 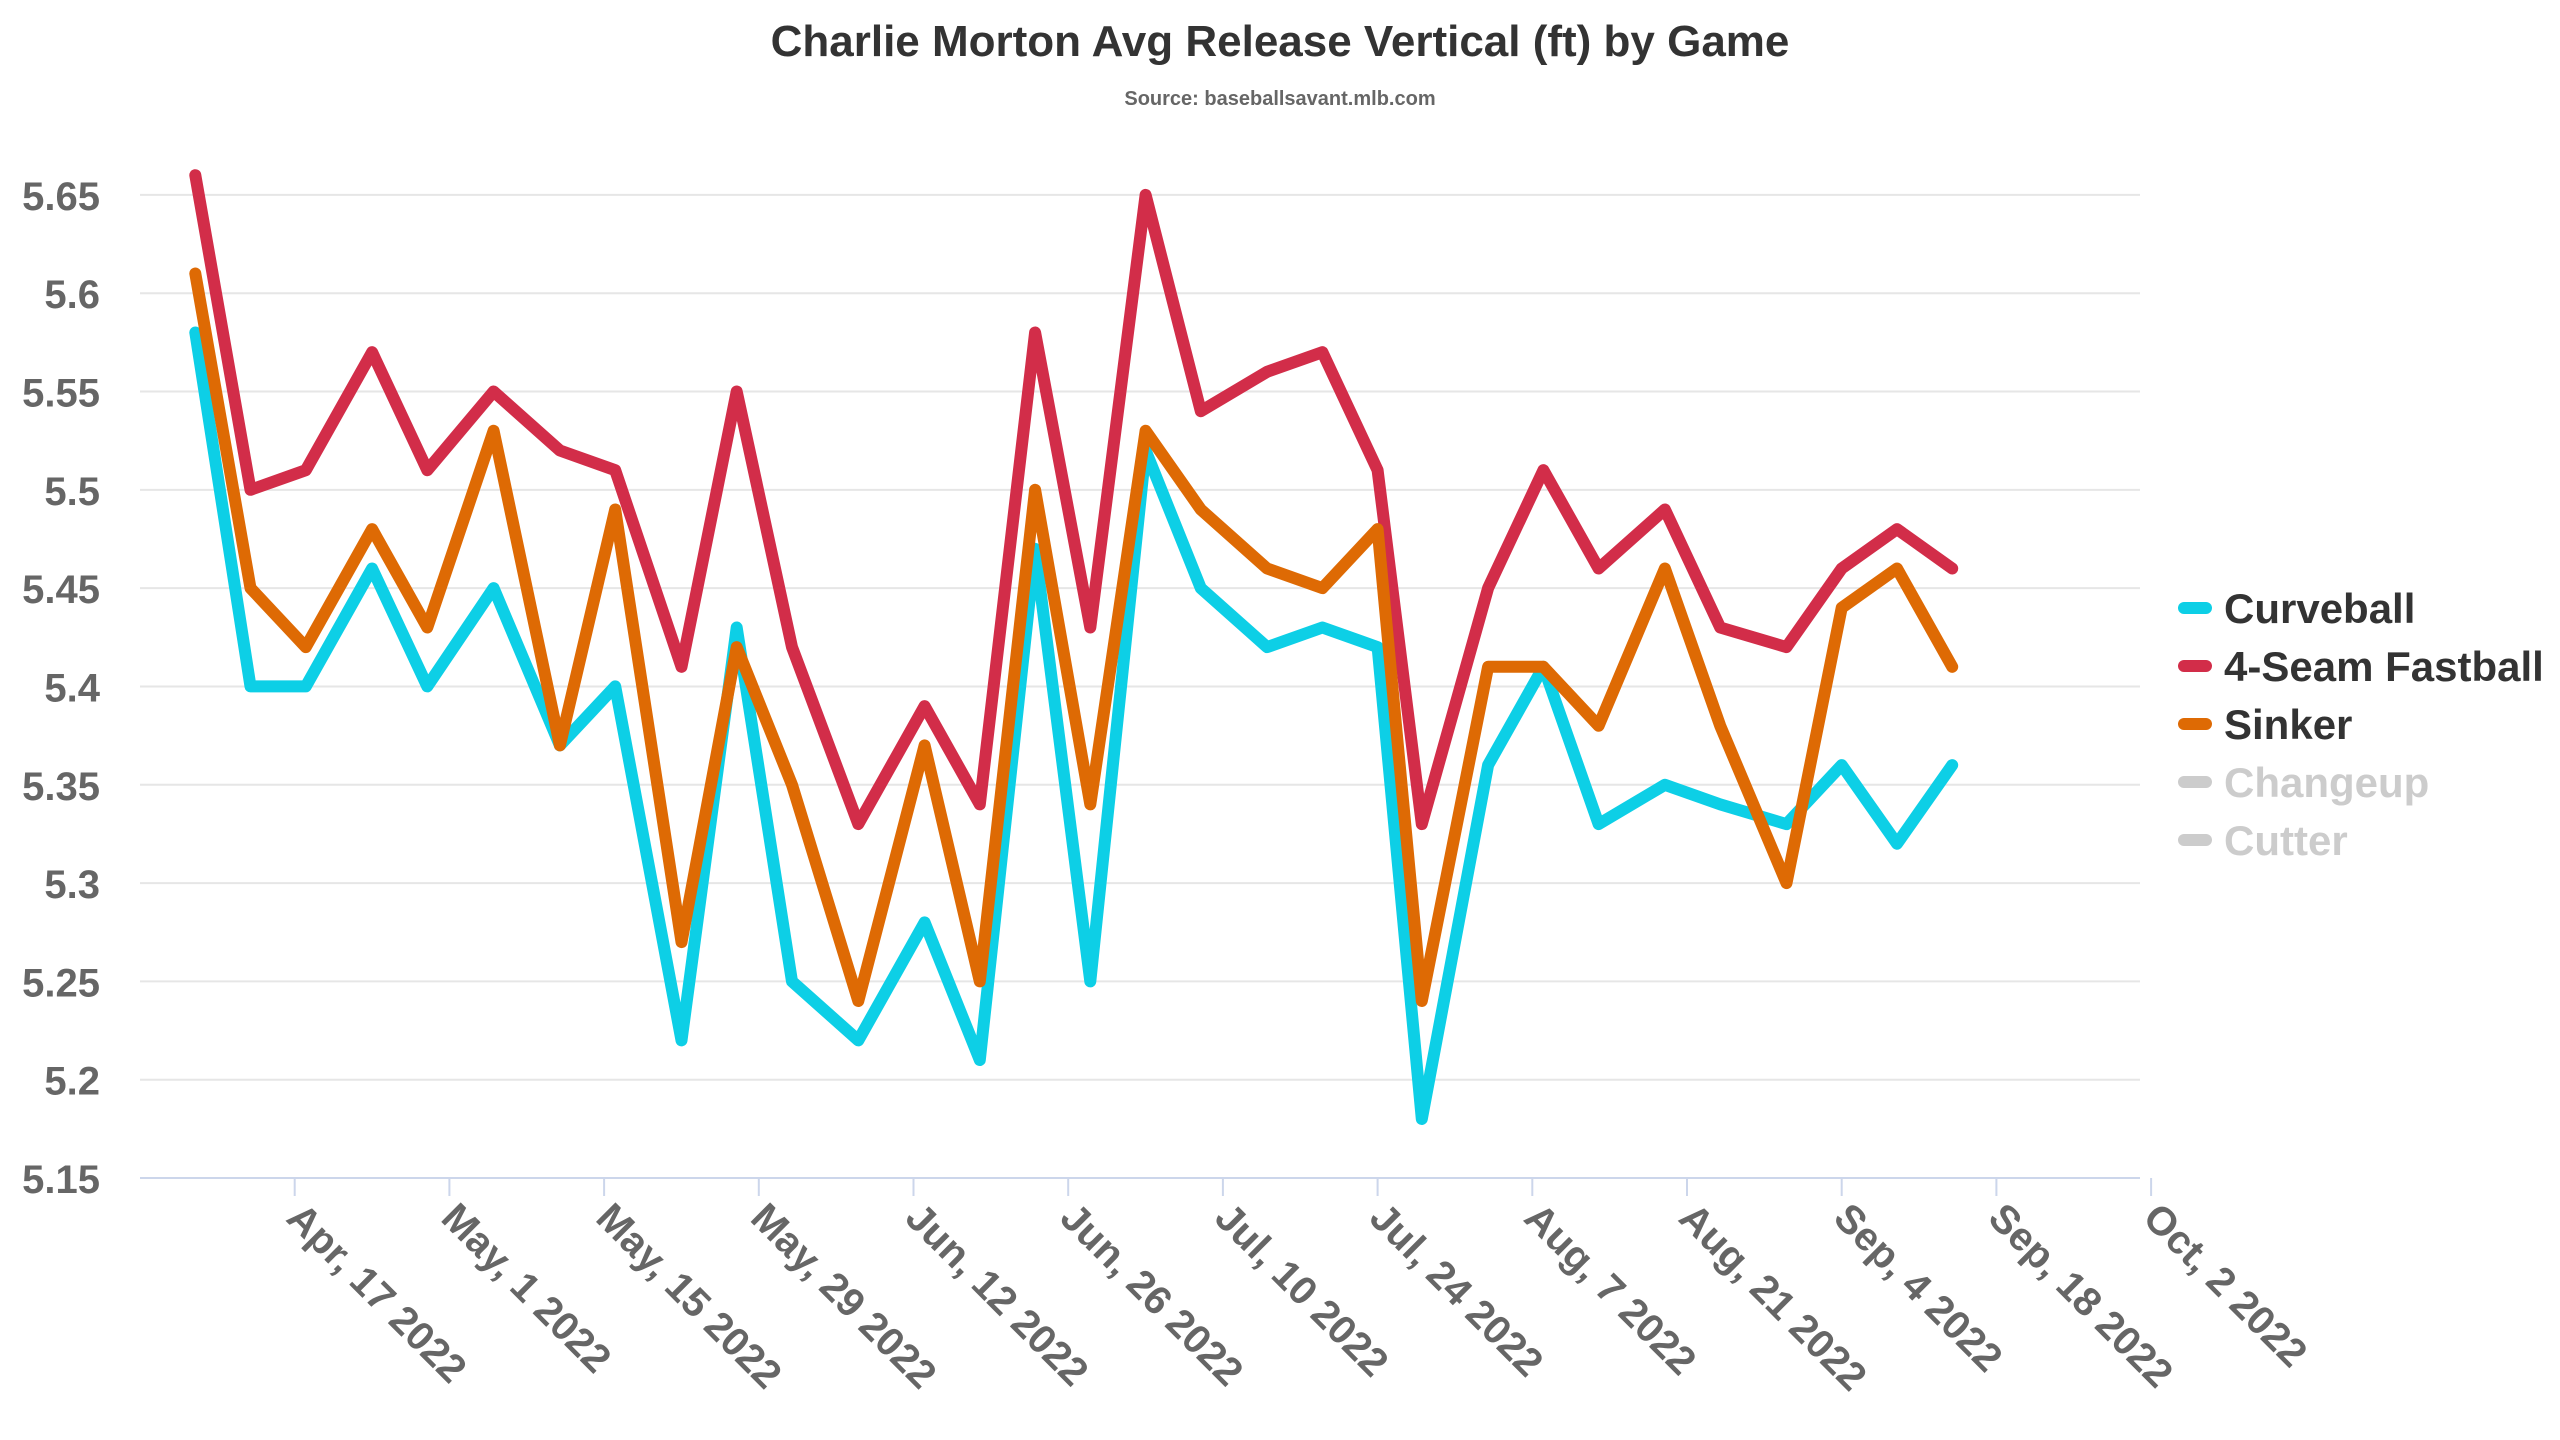 What do you see at coordinates (2384, 666) in the screenshot?
I see `legend-label: 4-Seam Fastball` at bounding box center [2384, 666].